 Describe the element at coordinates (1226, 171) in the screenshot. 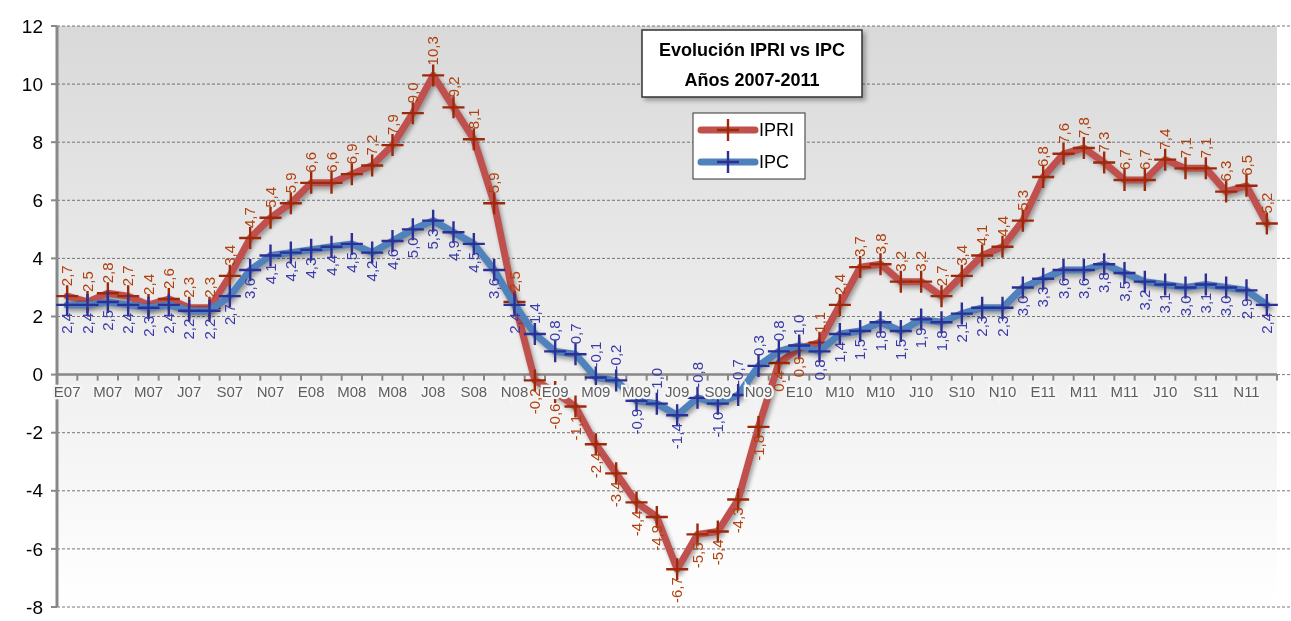

I see `data-label: 6,3` at that location.